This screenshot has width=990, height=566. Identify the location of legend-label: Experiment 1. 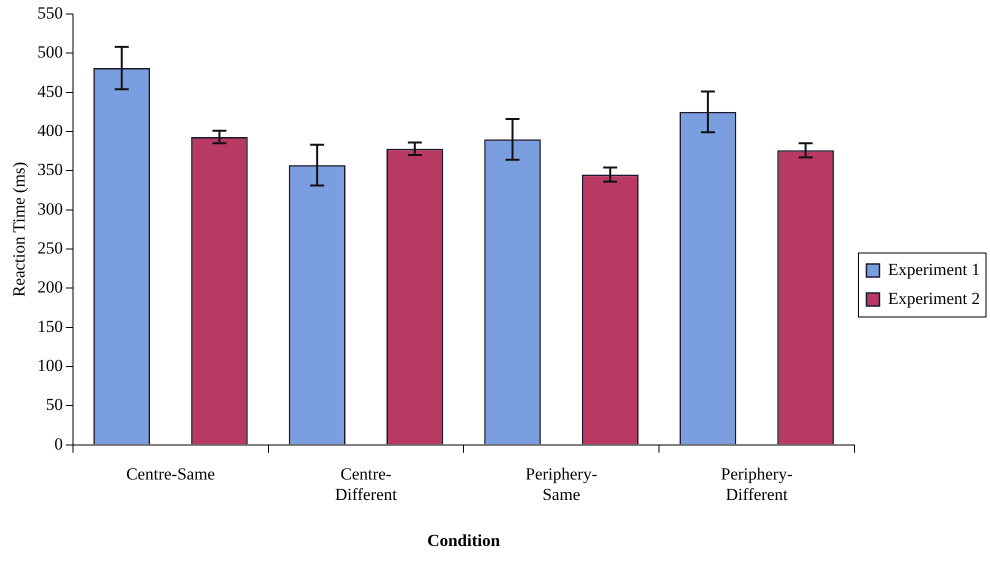
(934, 269).